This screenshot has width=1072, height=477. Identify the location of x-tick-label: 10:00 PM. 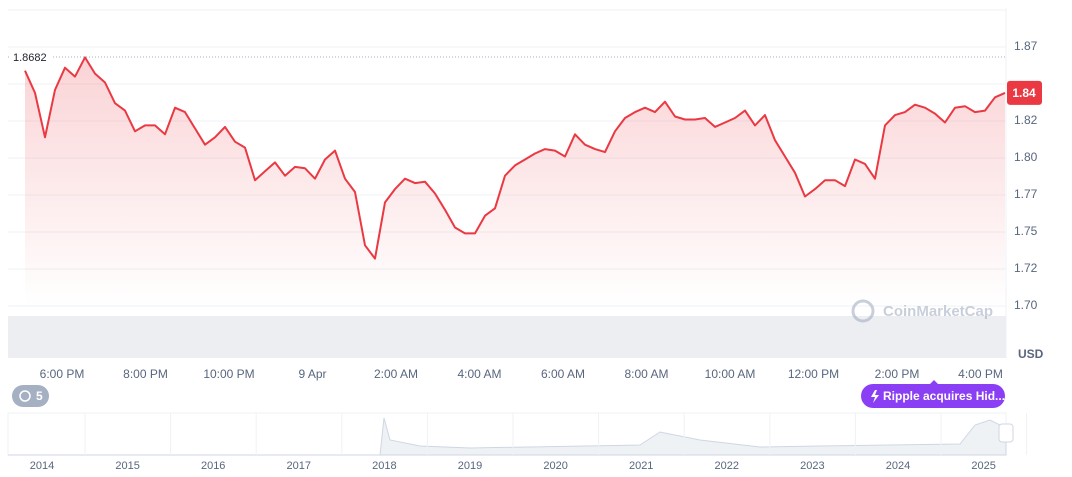
(228, 374).